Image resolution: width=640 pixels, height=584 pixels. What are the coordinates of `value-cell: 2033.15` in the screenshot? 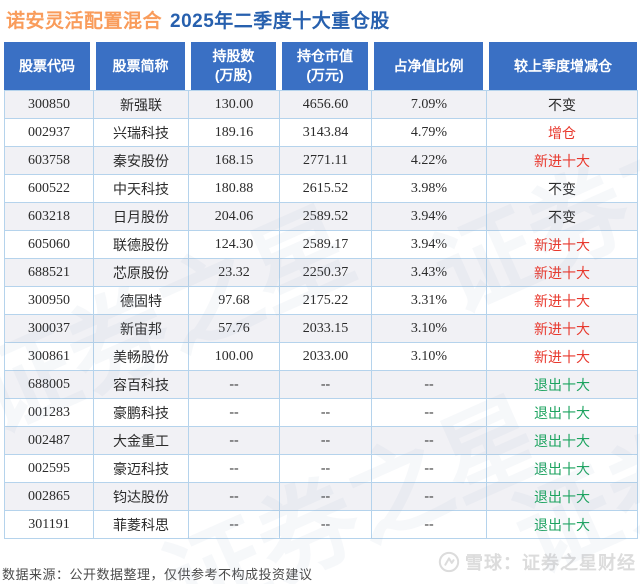 It's located at (325, 328).